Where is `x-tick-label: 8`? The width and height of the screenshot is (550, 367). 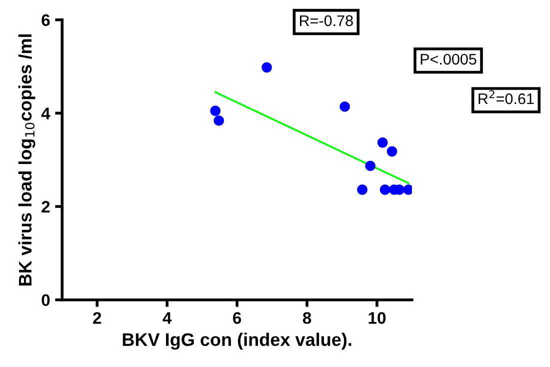
x-tick-label: 8 is located at coordinates (307, 318).